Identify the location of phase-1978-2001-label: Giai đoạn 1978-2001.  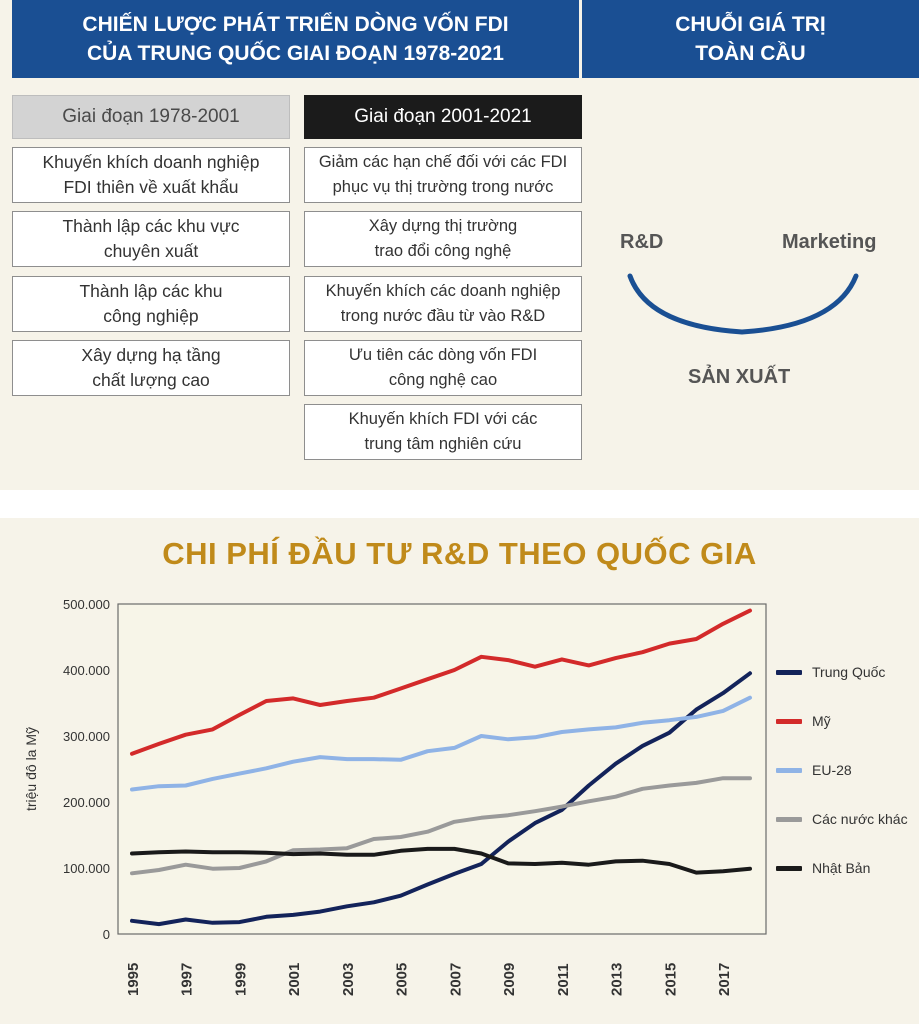
(151, 117).